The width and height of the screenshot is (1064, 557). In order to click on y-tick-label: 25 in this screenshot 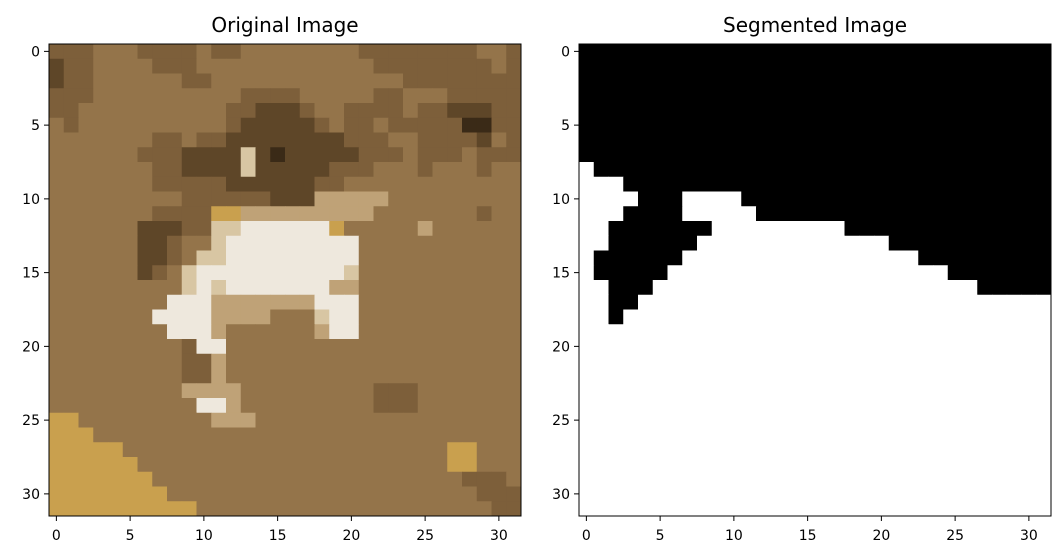, I will do `click(31, 421)`.